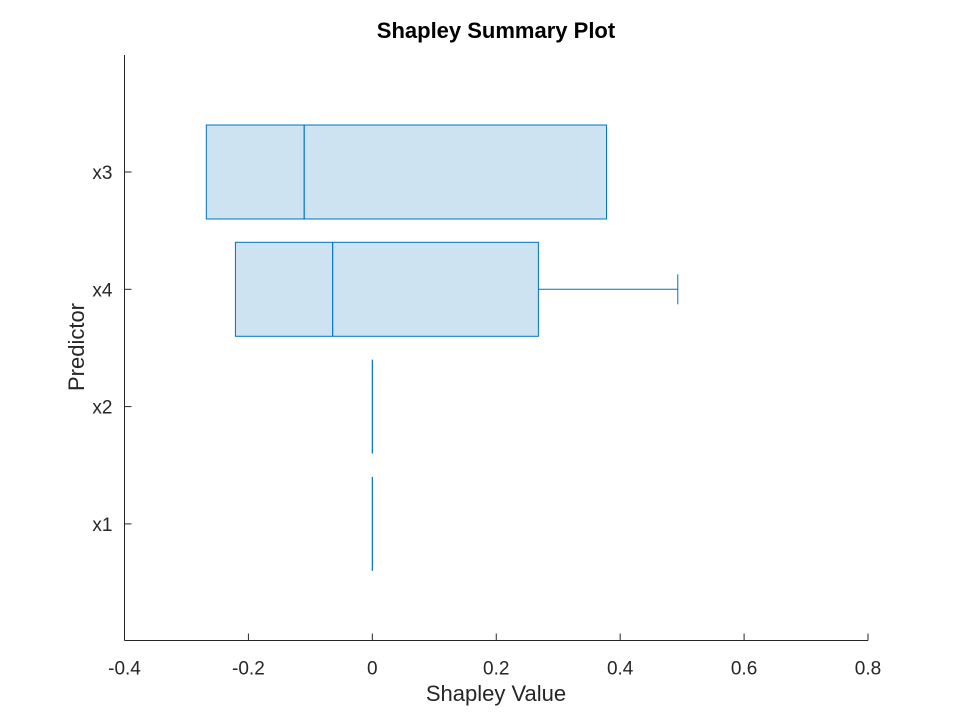 This screenshot has width=960, height=720. What do you see at coordinates (868, 669) in the screenshot?
I see `x-tick-label: 0.8` at bounding box center [868, 669].